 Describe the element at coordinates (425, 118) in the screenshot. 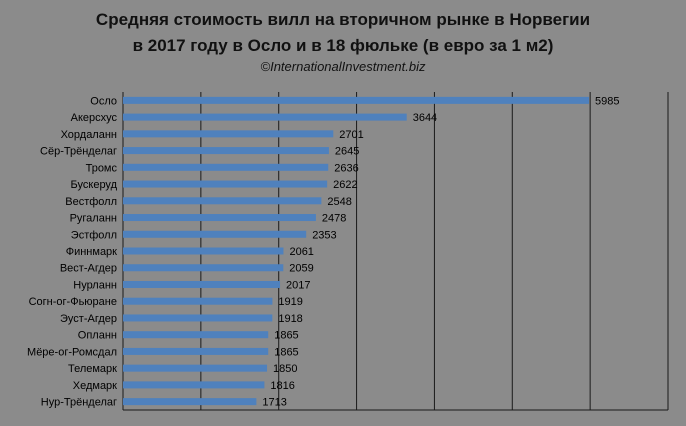

I see `value-label: 3644` at that location.